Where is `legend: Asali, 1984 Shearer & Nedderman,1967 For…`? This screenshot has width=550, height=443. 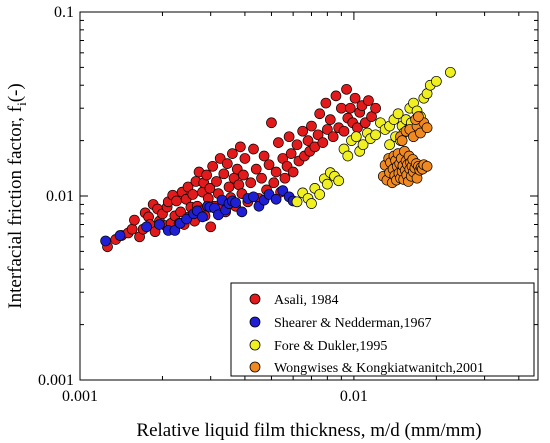 legend: Asali, 1984 Shearer & Nedderman,1967 For… is located at coordinates (382, 329).